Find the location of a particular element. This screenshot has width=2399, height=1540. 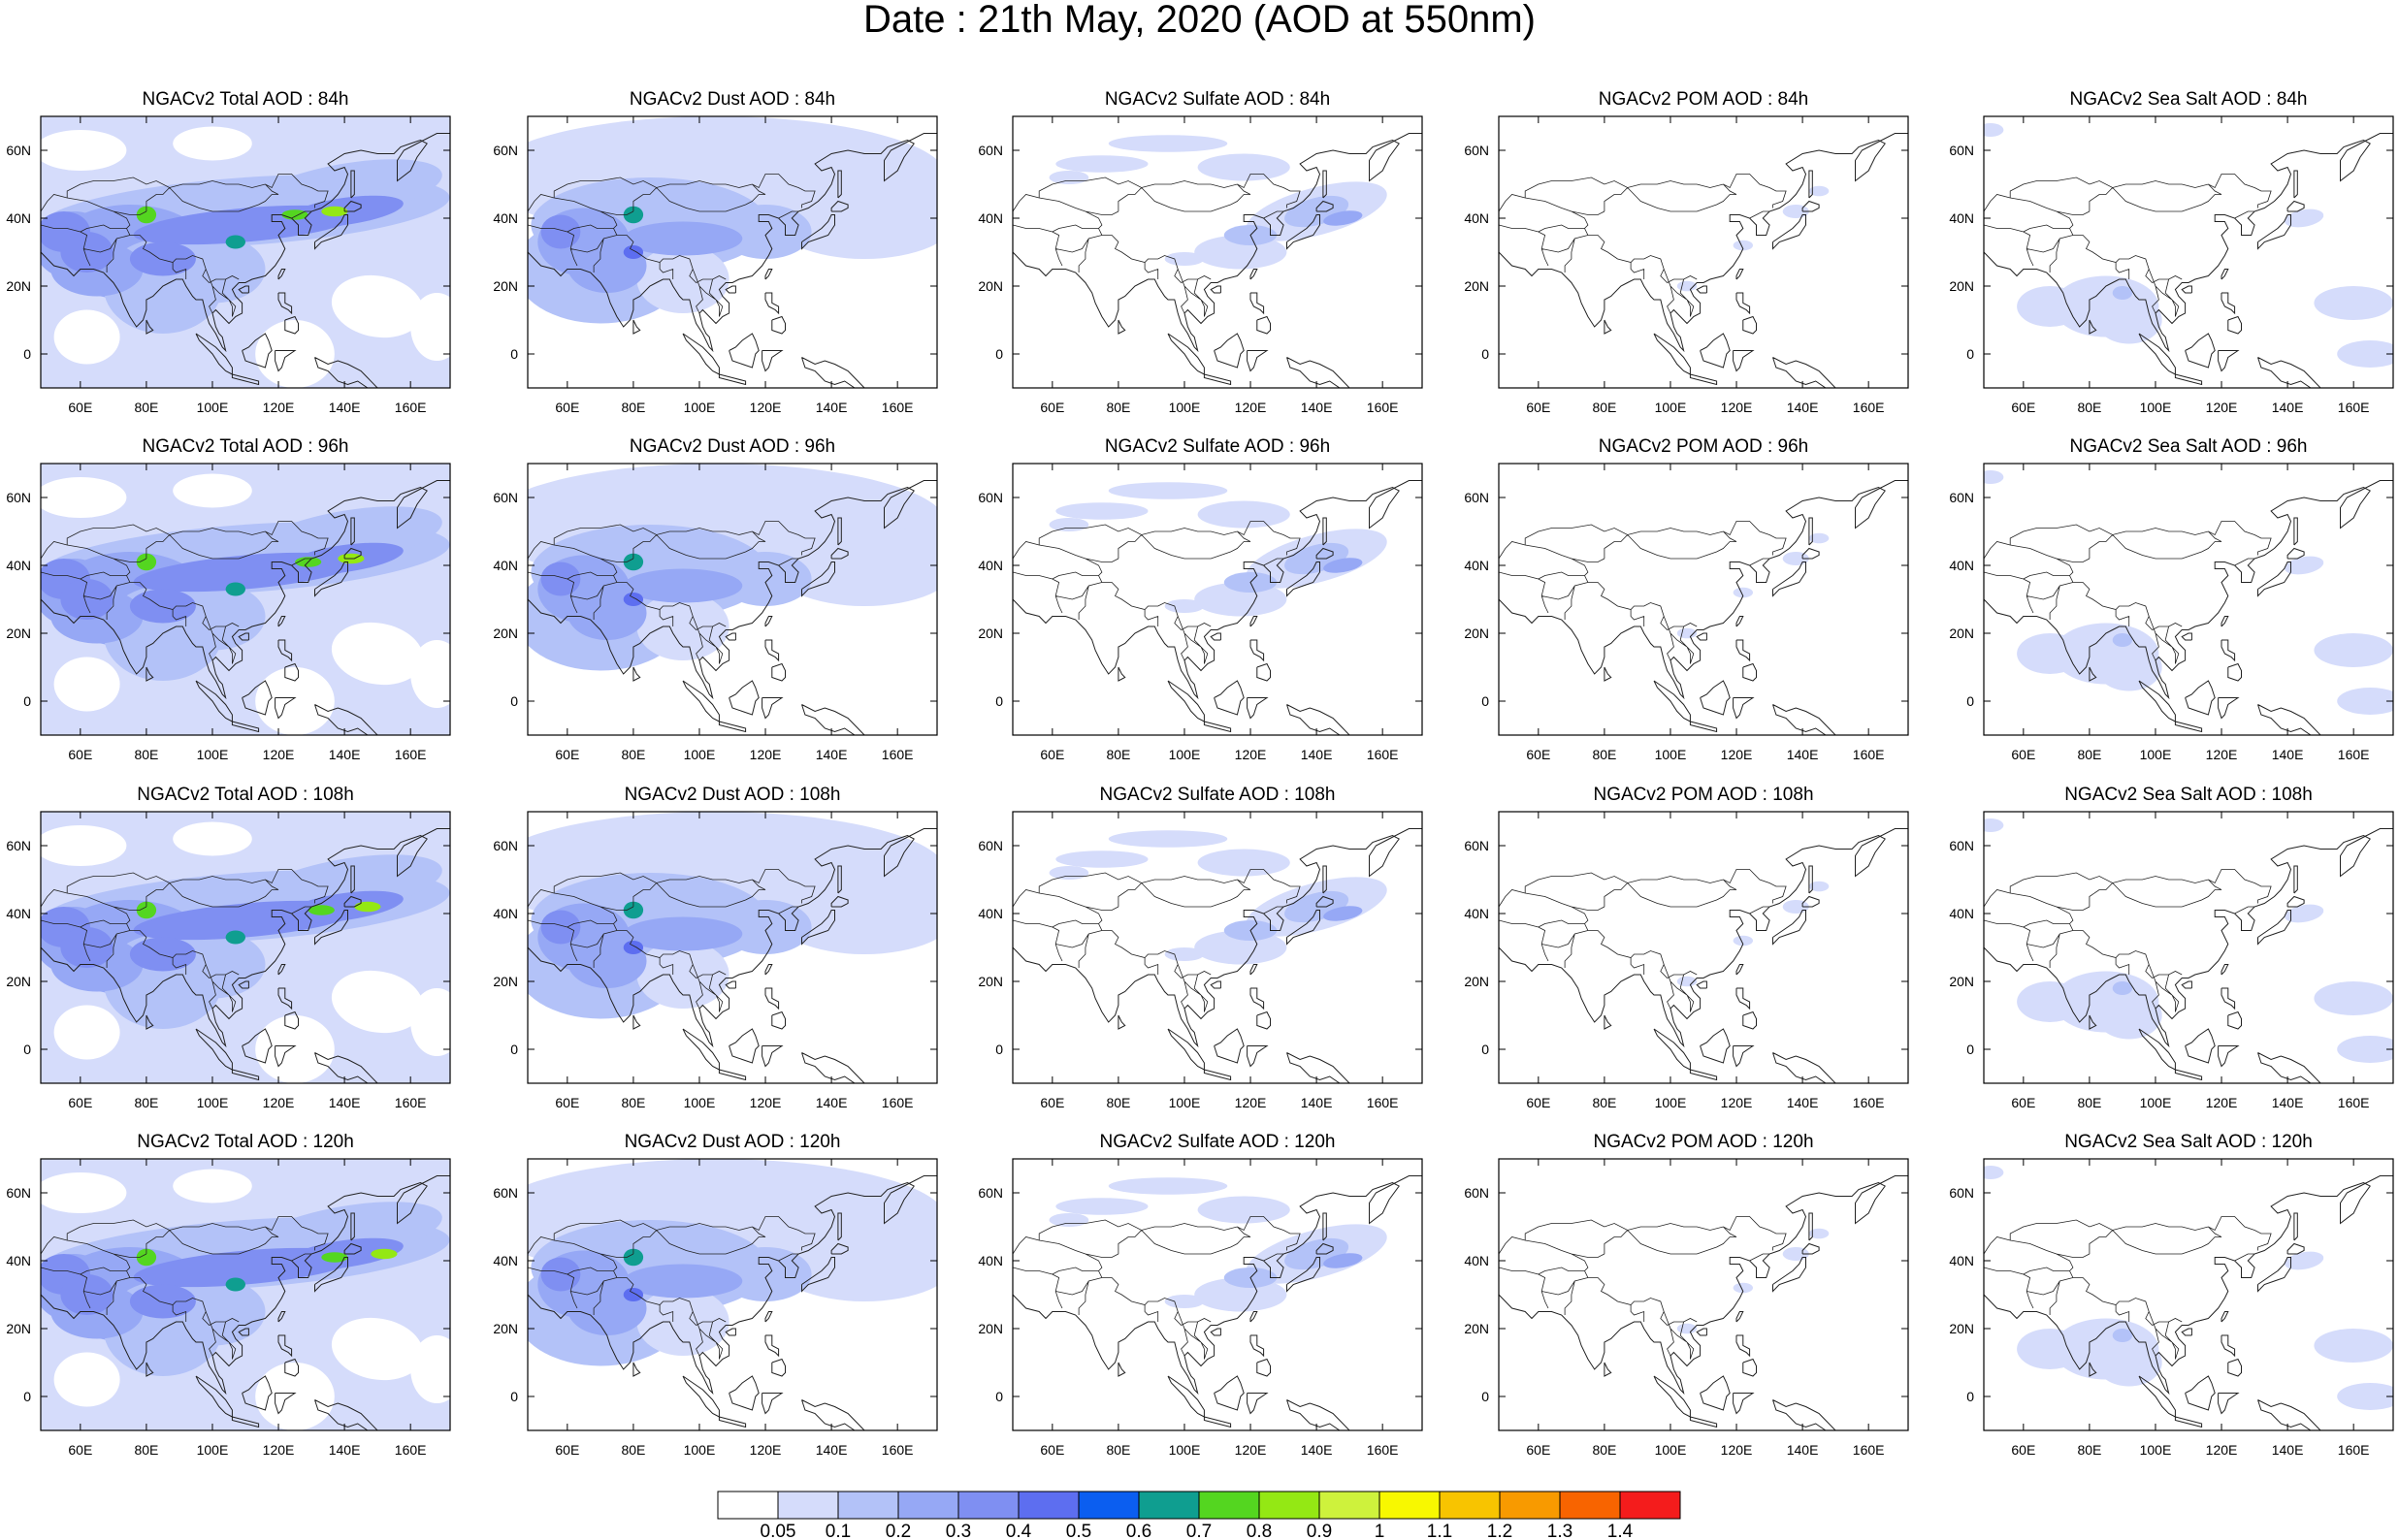

x-tick-label: 60E is located at coordinates (567, 1103).